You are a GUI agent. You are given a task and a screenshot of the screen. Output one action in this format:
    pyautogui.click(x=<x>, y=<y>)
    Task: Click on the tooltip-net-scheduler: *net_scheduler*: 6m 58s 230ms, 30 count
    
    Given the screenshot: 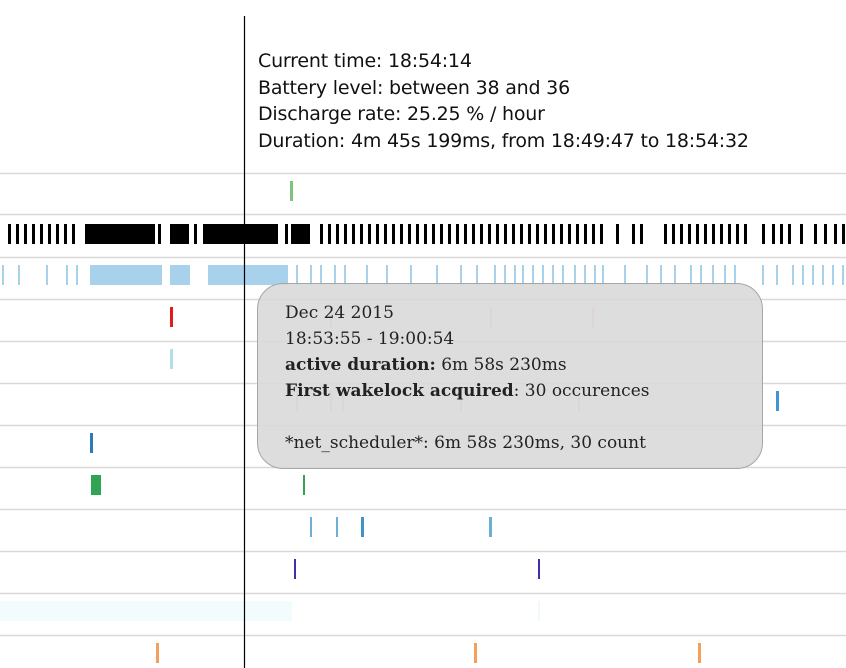 What is the action you would take?
    pyautogui.click(x=465, y=443)
    